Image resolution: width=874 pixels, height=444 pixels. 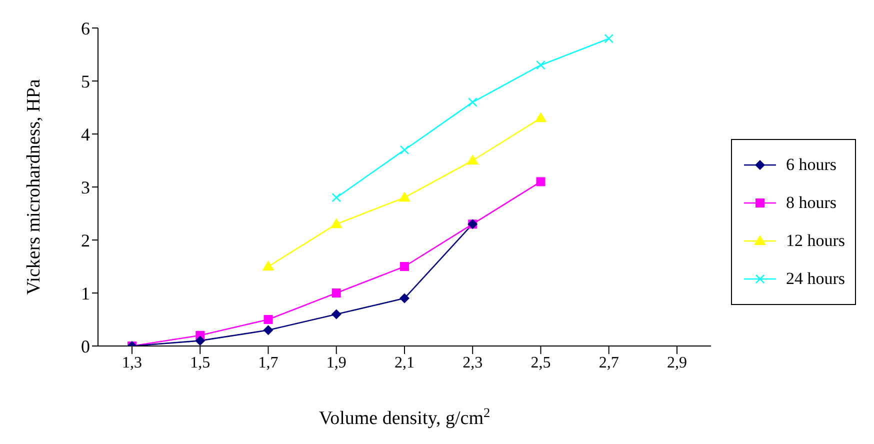 I want to click on legend-label: 12 hours, so click(x=815, y=241).